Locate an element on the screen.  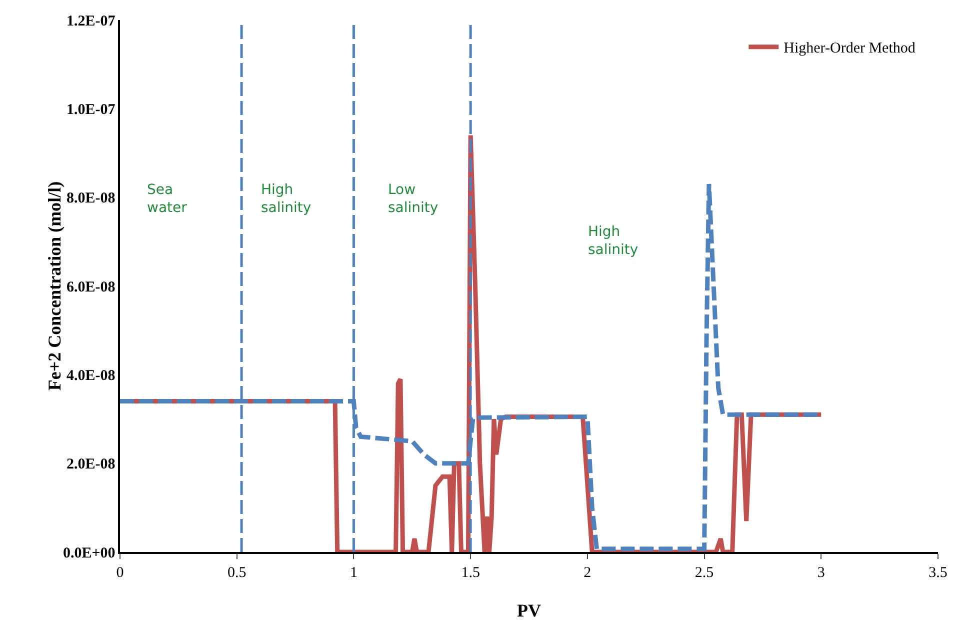
x-tick-label: 0.5 is located at coordinates (236, 572).